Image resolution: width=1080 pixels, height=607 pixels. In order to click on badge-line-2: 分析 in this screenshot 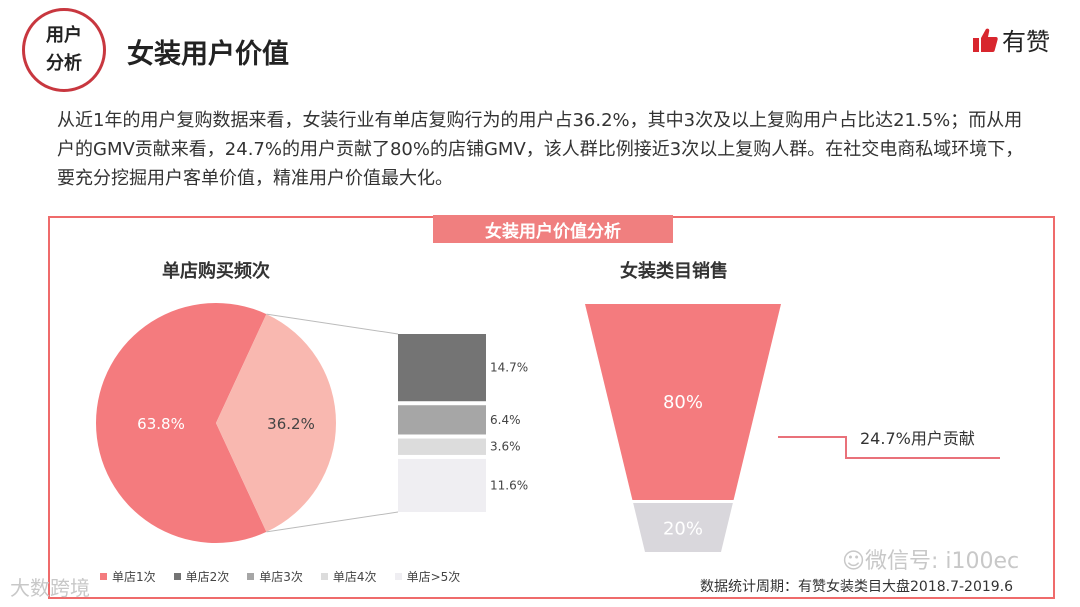, I will do `click(64, 63)`.